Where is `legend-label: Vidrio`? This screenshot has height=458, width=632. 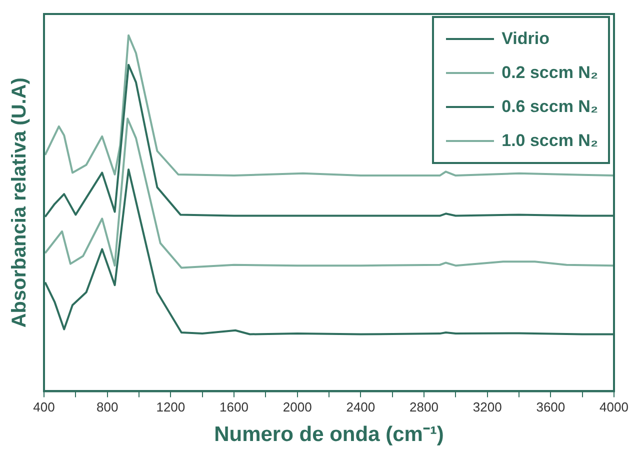
legend-label: Vidrio is located at coordinates (526, 39).